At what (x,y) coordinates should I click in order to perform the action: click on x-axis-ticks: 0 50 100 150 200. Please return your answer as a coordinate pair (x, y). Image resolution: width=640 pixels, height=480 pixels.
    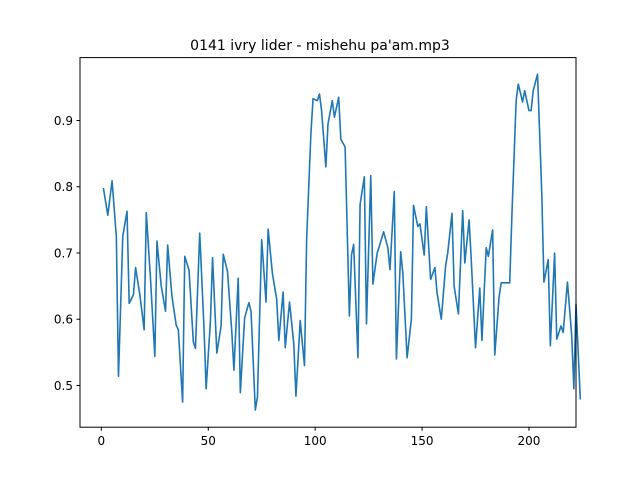
    Looking at the image, I should click on (319, 437).